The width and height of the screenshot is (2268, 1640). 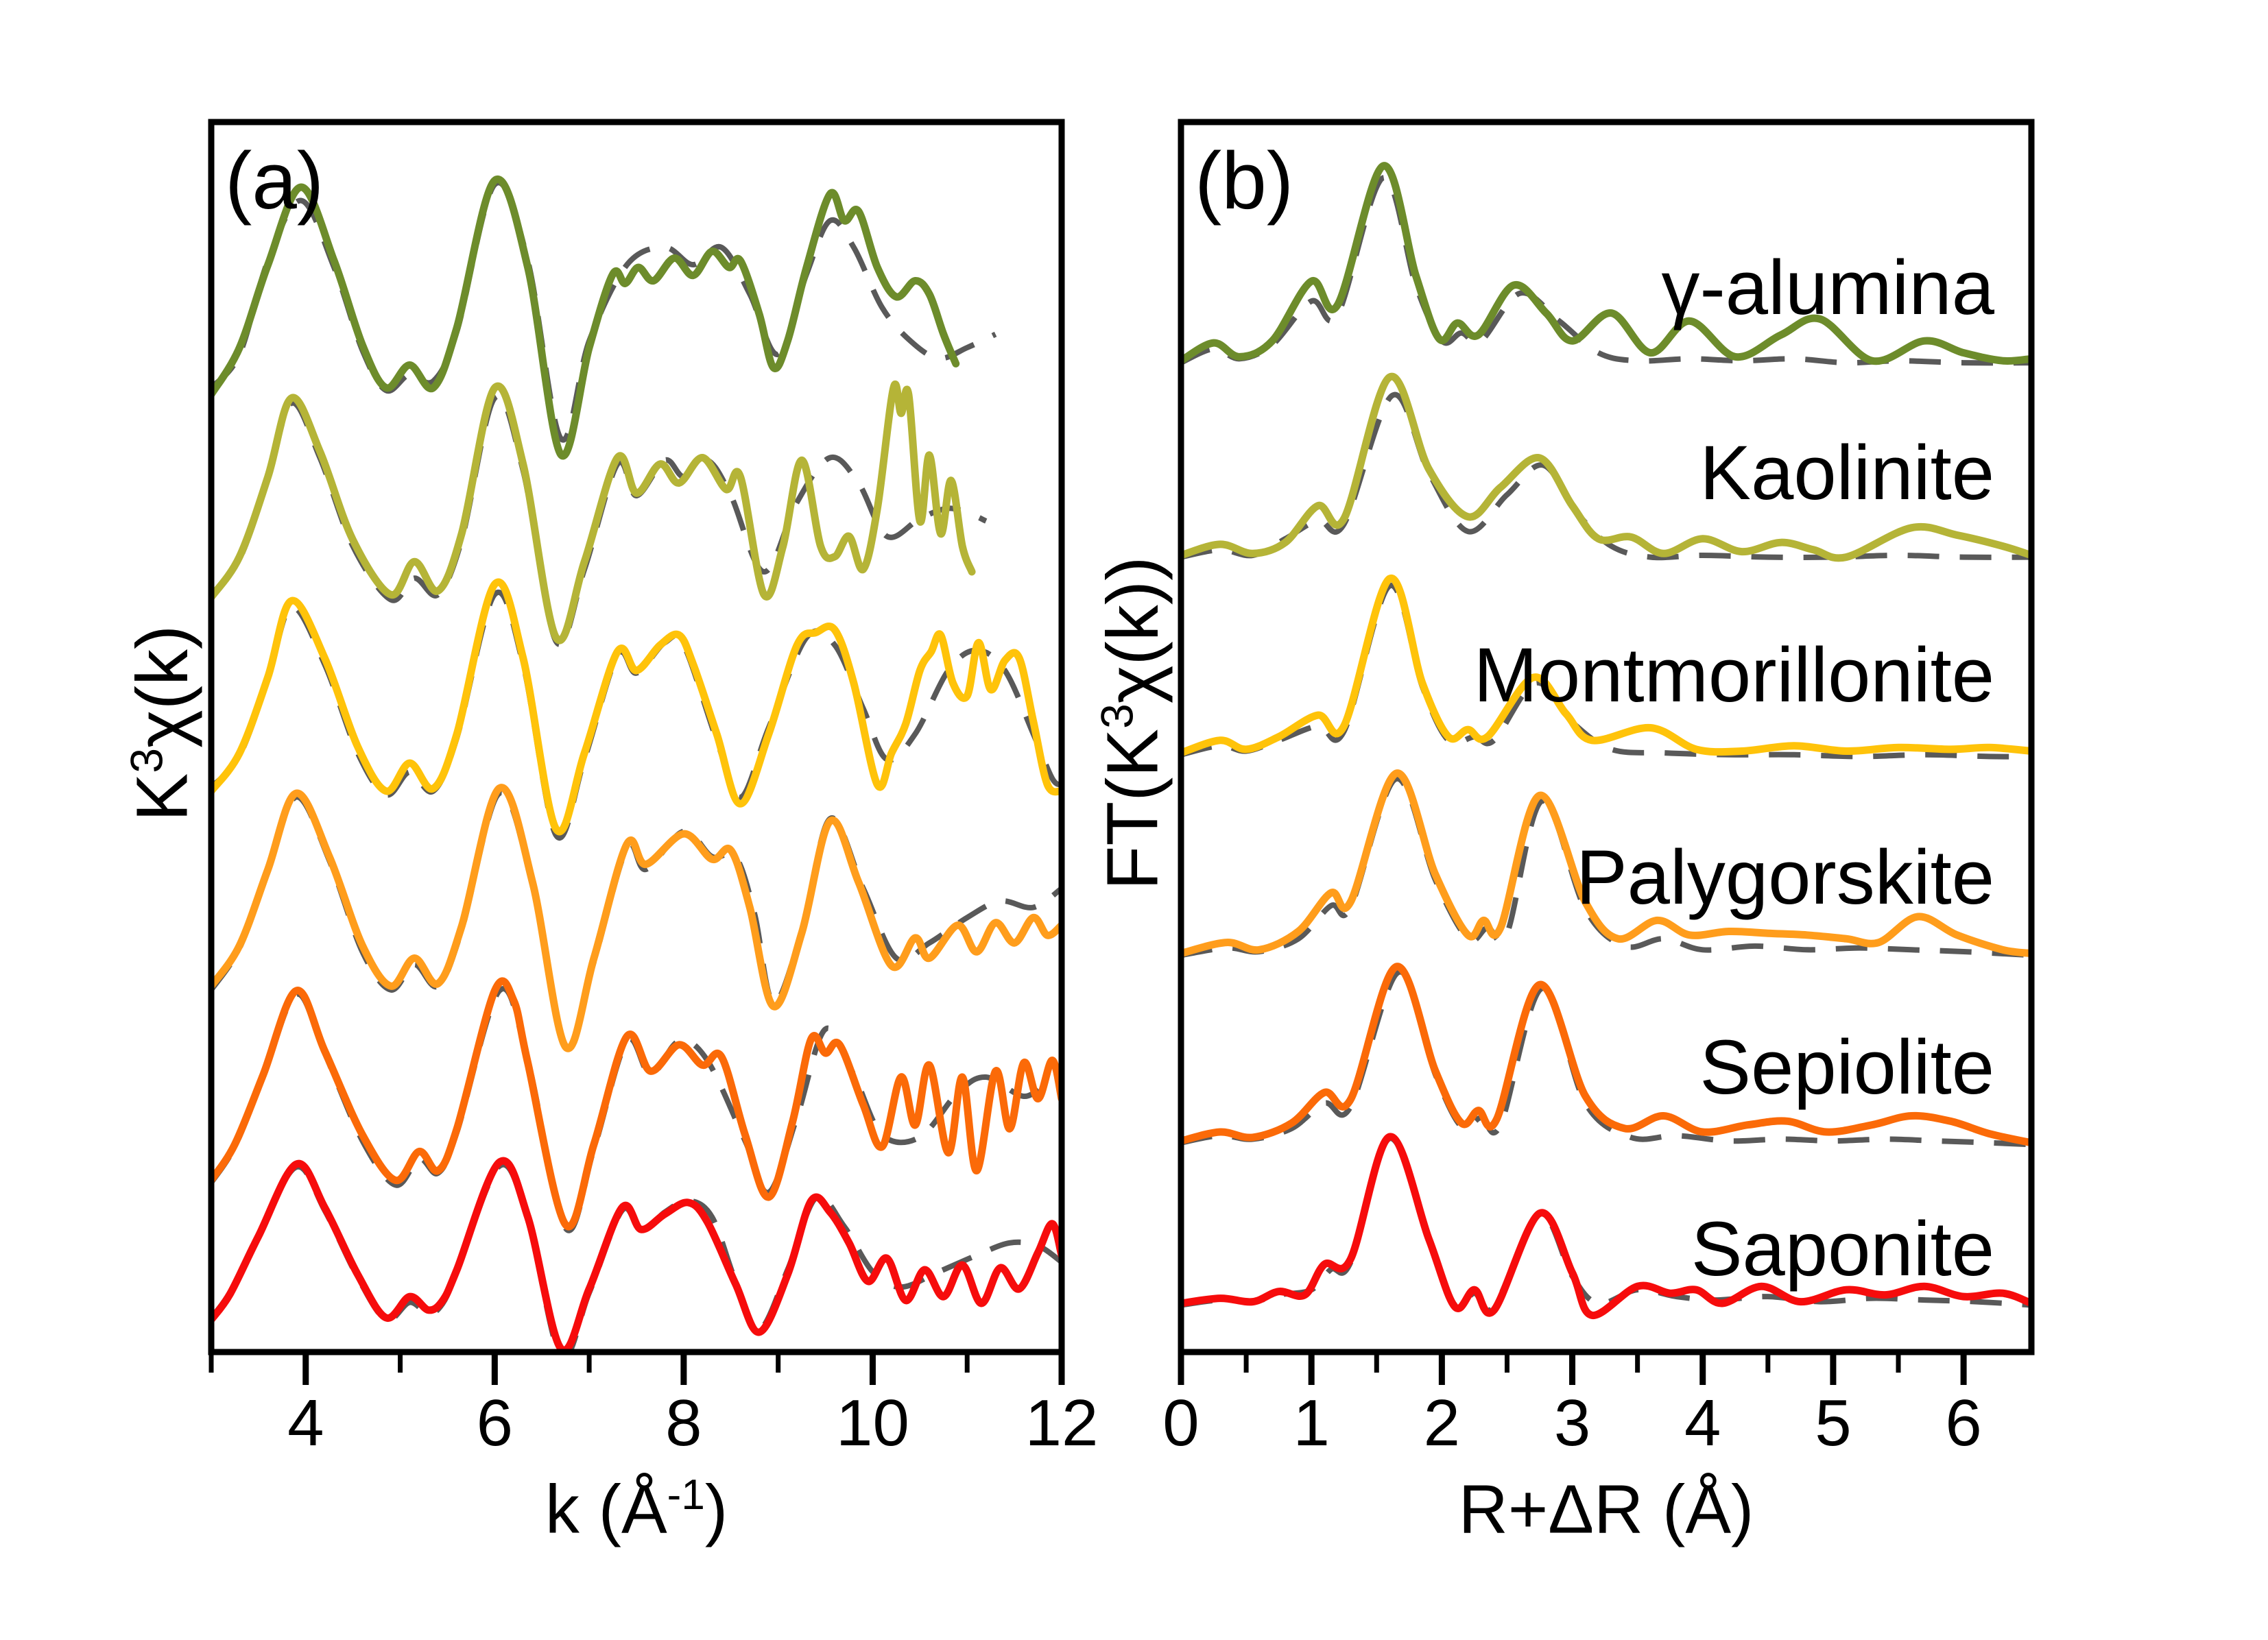 What do you see at coordinates (1733, 675) in the screenshot?
I see `mineral-label-montmorillonite: Montmorillonite` at bounding box center [1733, 675].